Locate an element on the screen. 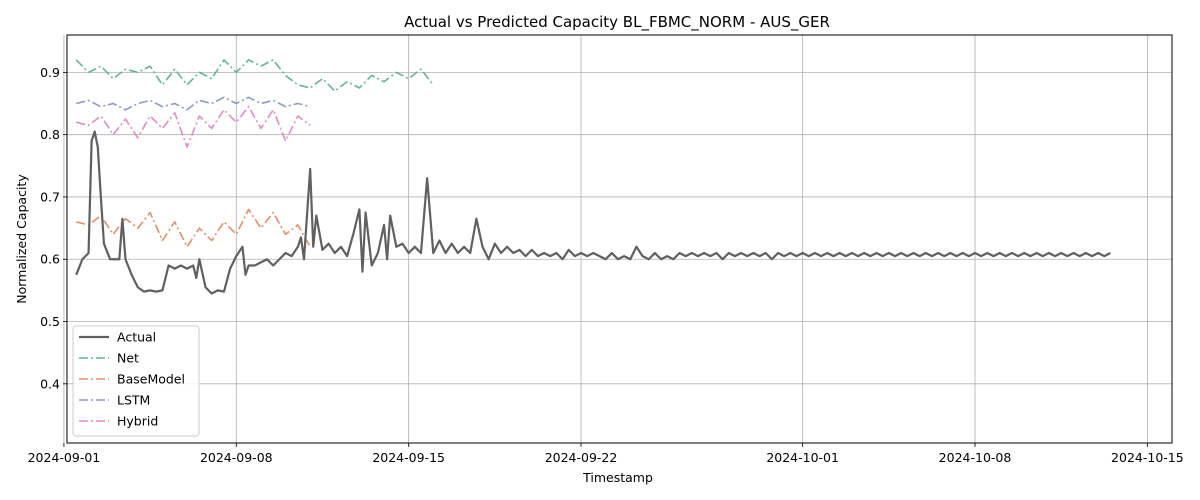 Image resolution: width=1200 pixels, height=500 pixels. series-line-lstm is located at coordinates (193, 103).